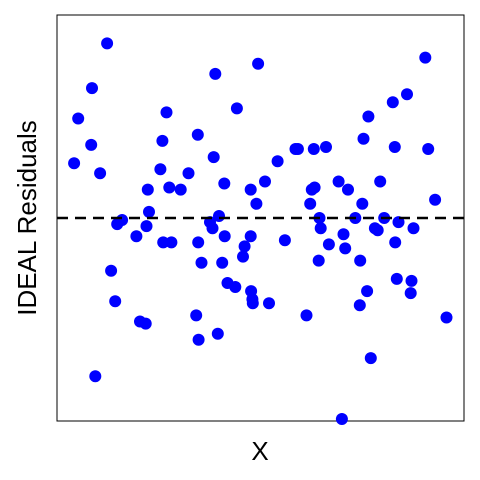  What do you see at coordinates (27, 218) in the screenshot?
I see `y-axis-label: IDEAL Residuals` at bounding box center [27, 218].